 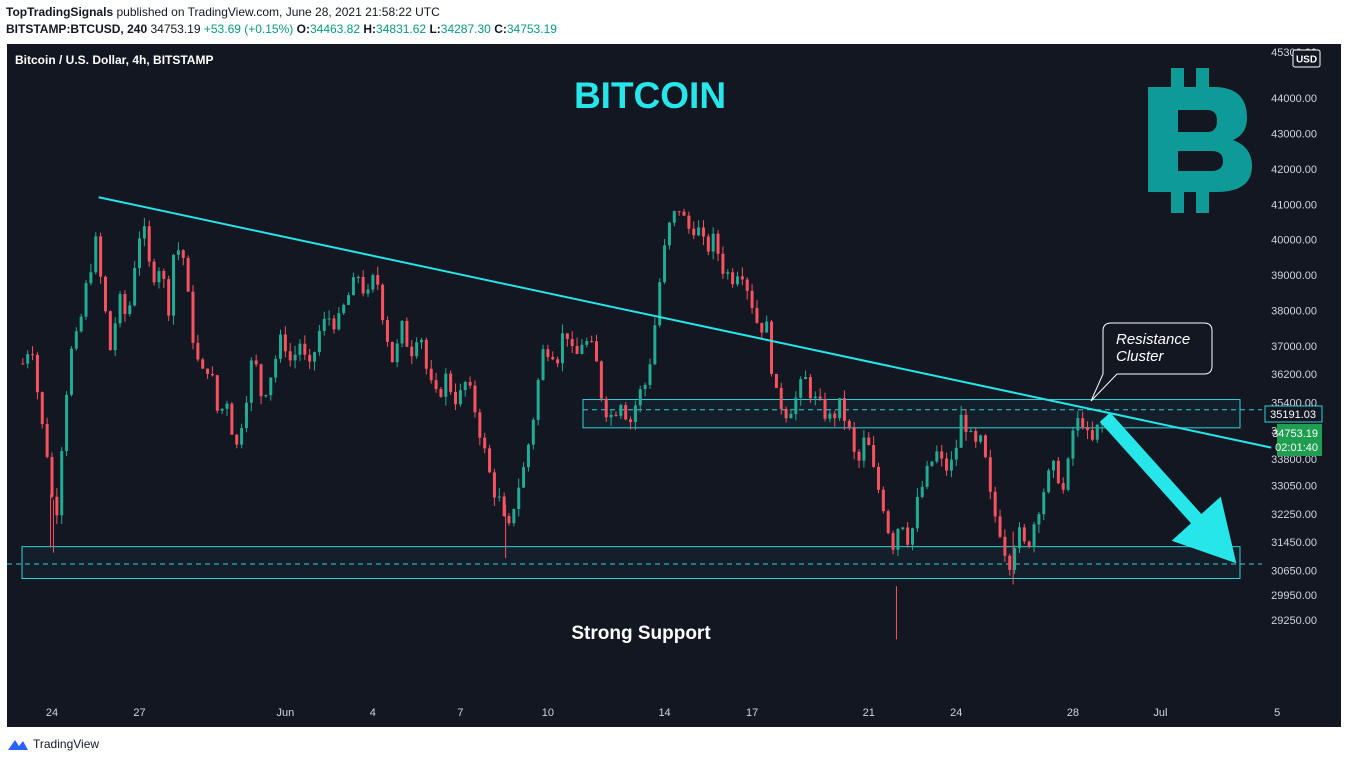 What do you see at coordinates (1294, 170) in the screenshot?
I see `y-tick-label: 42000.00` at bounding box center [1294, 170].